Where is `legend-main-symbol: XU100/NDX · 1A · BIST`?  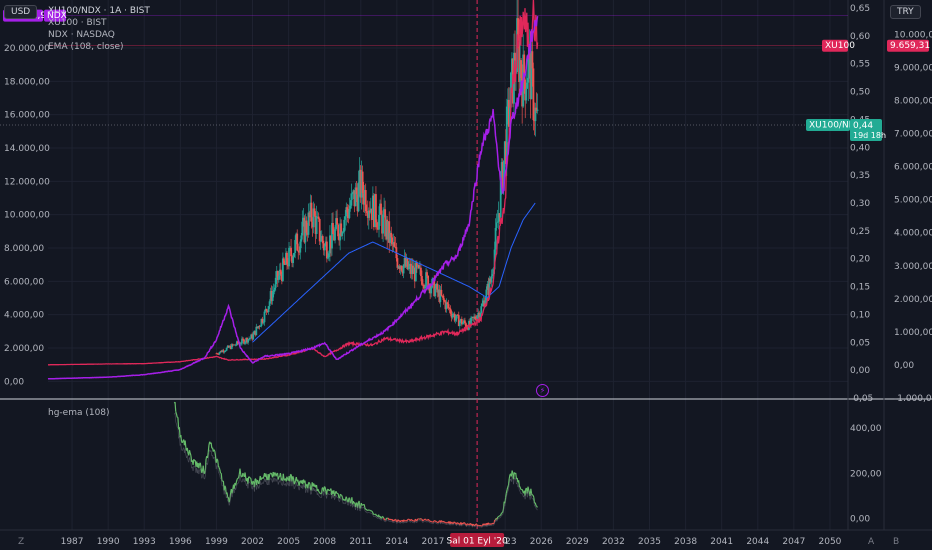
legend-main-symbol: XU100/NDX · 1A · BIST is located at coordinates (99, 11).